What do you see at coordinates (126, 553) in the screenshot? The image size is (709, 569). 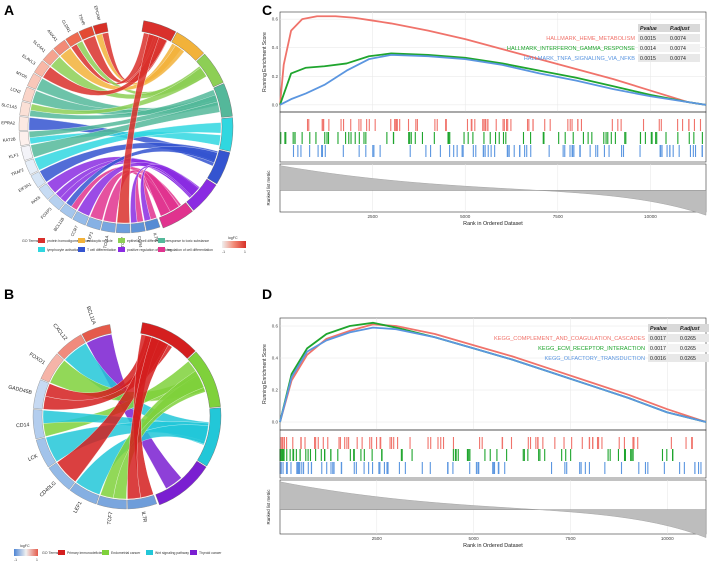 I see `legend-label: Endometrial cancer` at bounding box center [126, 553].